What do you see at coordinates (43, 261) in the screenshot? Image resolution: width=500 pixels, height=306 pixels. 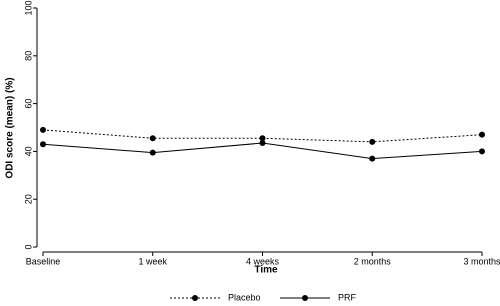 I see `x-tick-label: Baseline` at bounding box center [43, 261].